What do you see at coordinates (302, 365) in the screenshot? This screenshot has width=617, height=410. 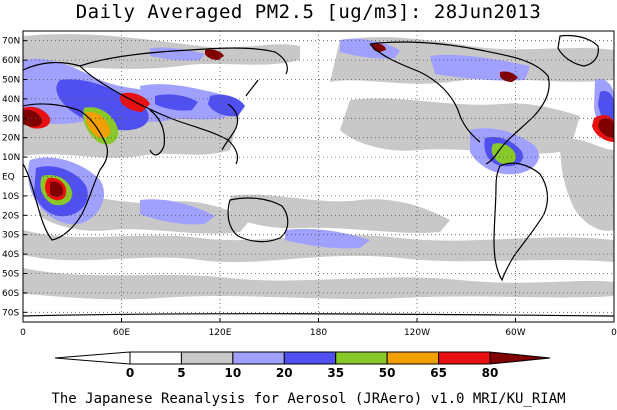 I see `colorbar: 0 5 10 20 35 50 65 80` at bounding box center [302, 365].